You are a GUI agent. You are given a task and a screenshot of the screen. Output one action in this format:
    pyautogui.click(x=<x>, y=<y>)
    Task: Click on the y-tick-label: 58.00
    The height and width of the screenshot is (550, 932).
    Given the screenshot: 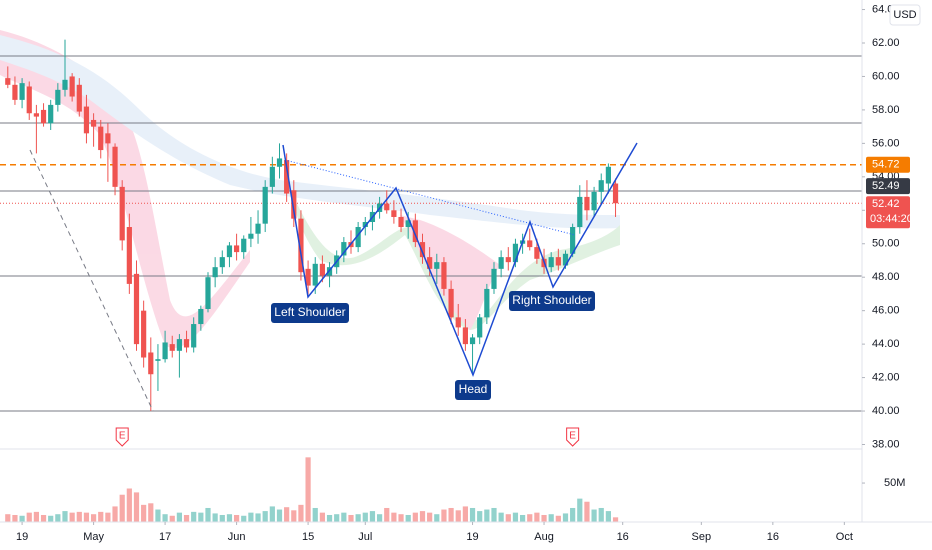 What is the action you would take?
    pyautogui.click(x=886, y=110)
    